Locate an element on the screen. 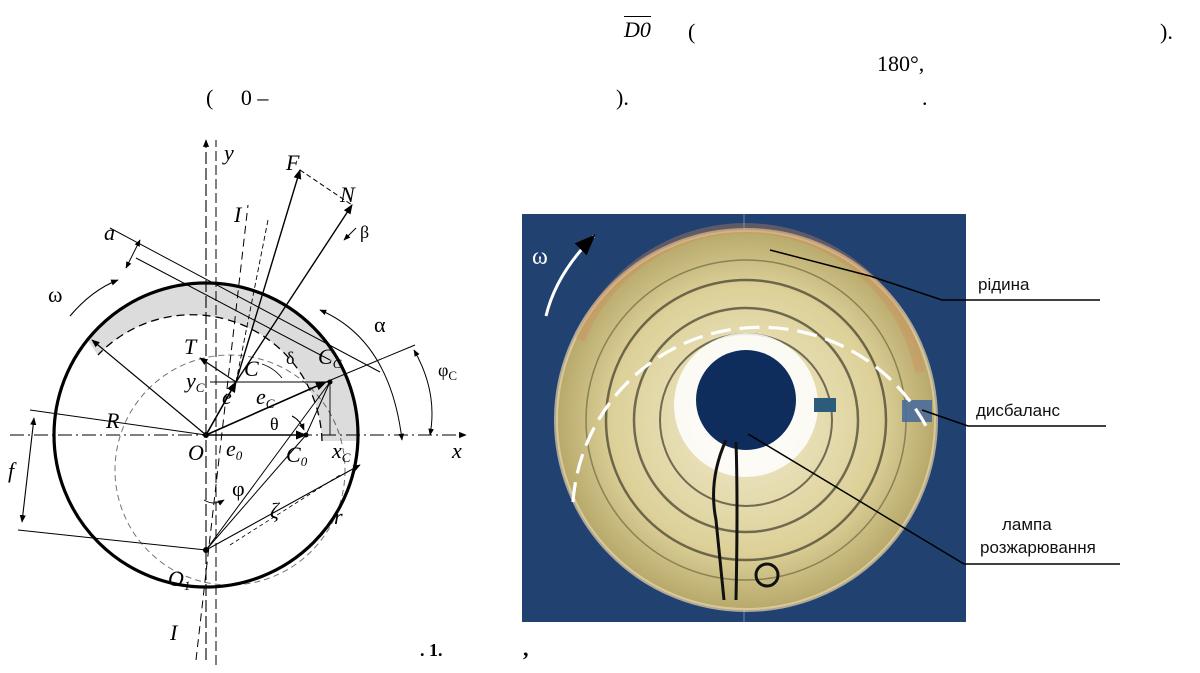 This screenshot has width=1200, height=673. f-dimension is located at coordinates (28, 470).